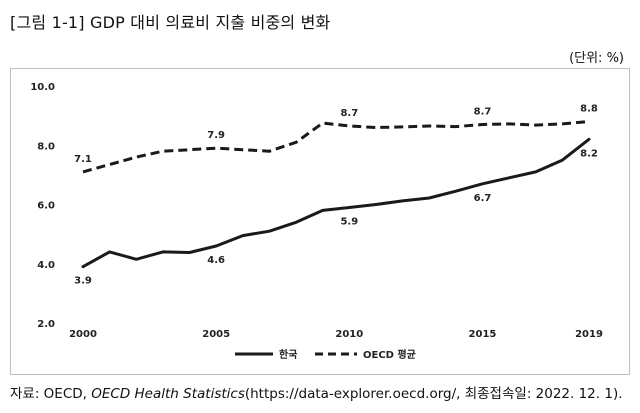 The width and height of the screenshot is (640, 413). Describe the element at coordinates (168, 394) in the screenshot. I see `source-publication: OECD Health Statistics` at that location.